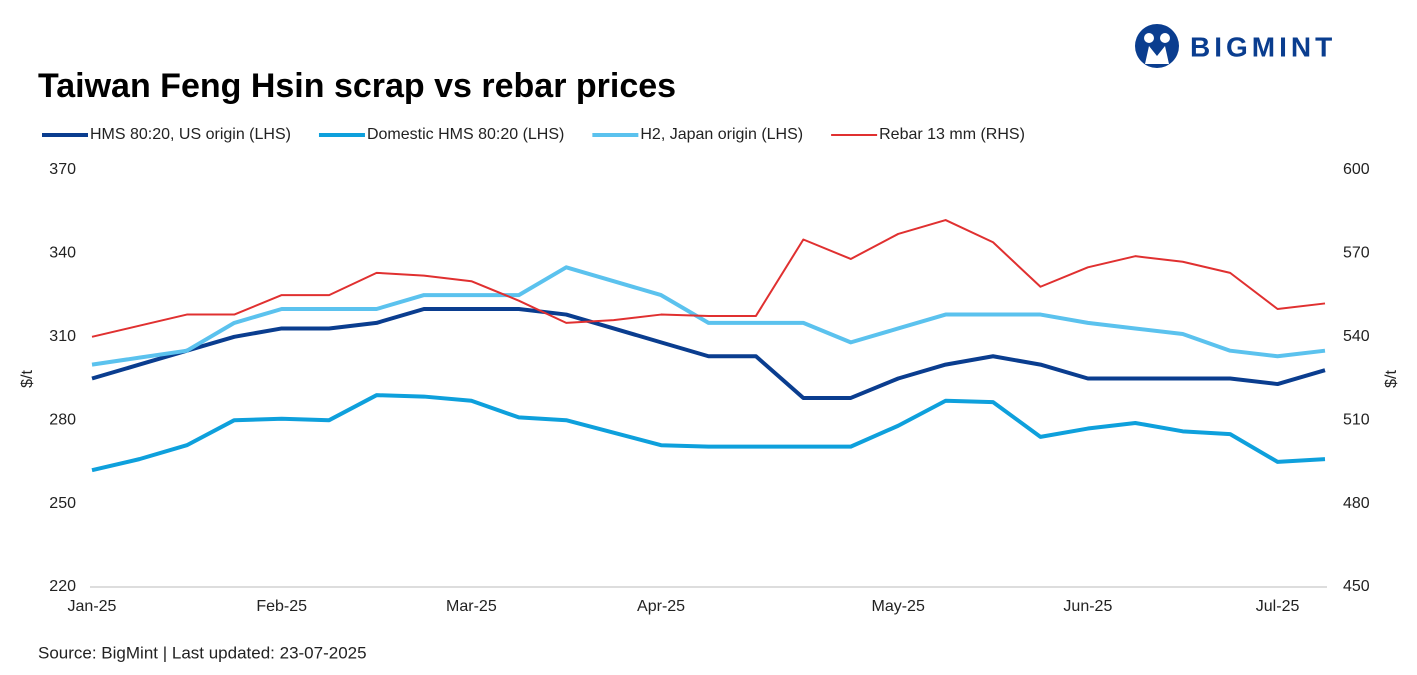 The width and height of the screenshot is (1417, 675). I want to click on logo-text: BIGMINT, so click(1263, 46).